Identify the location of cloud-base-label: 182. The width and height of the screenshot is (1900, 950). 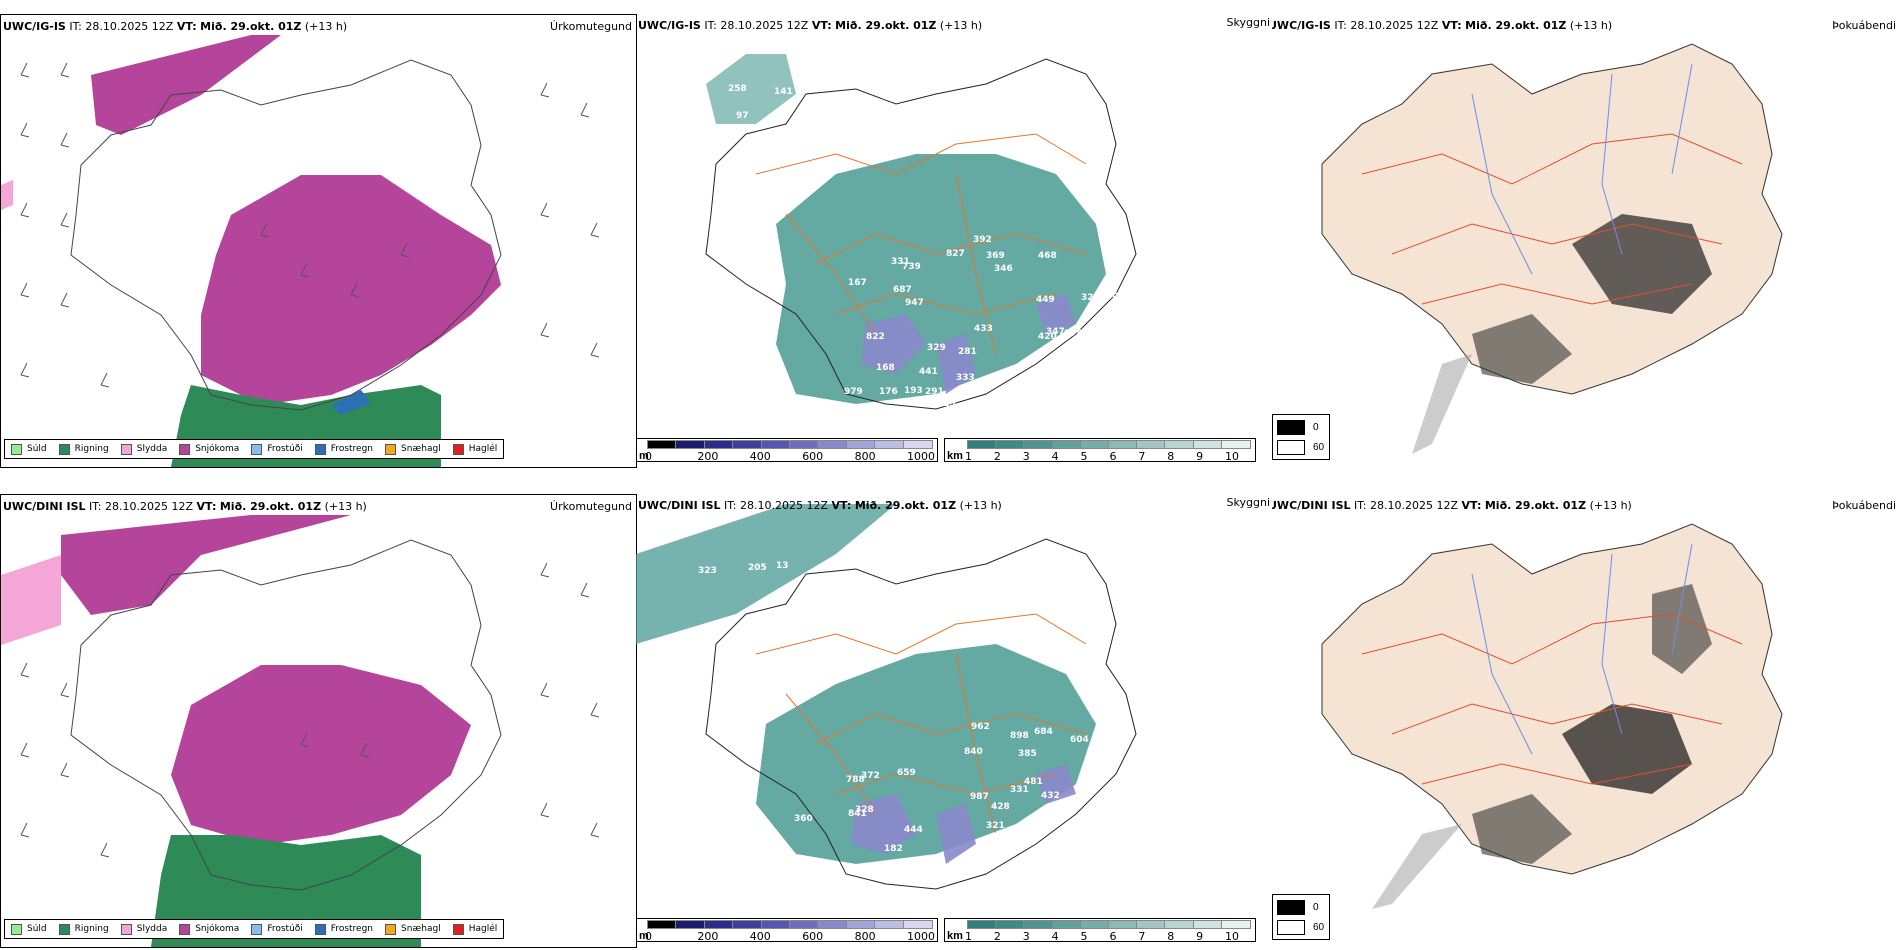
(893, 849).